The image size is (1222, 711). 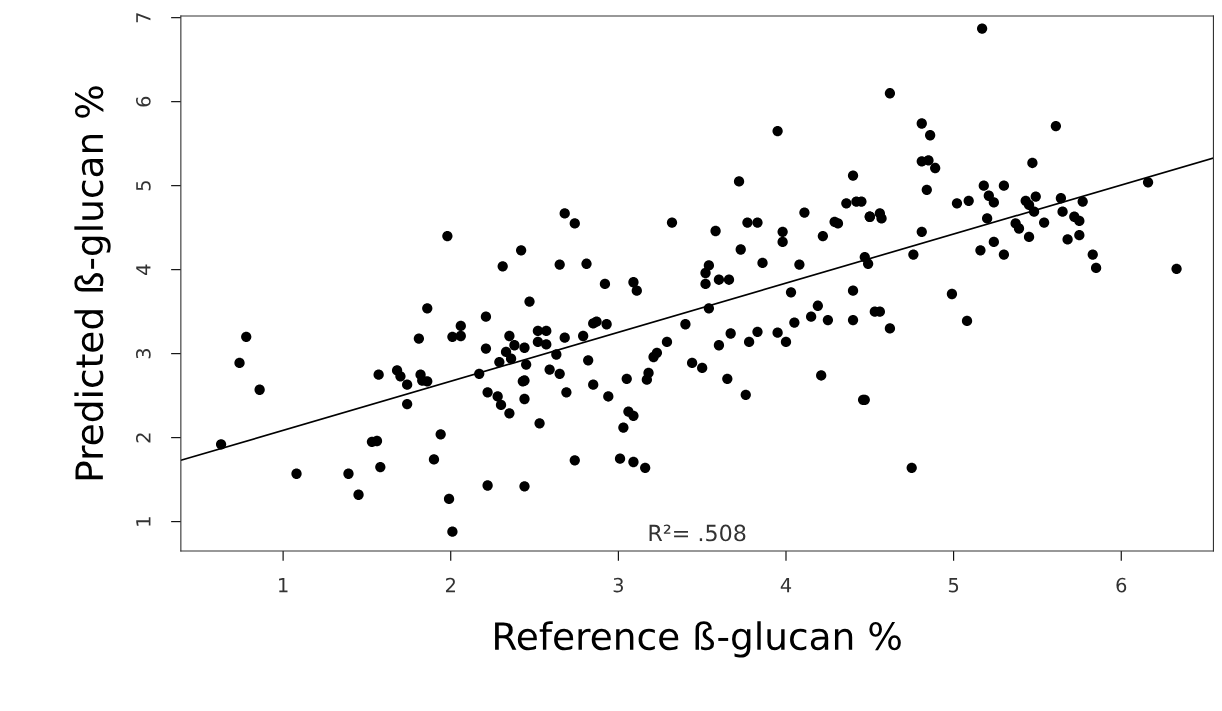 I want to click on y-tick-label: 5, so click(x=143, y=186).